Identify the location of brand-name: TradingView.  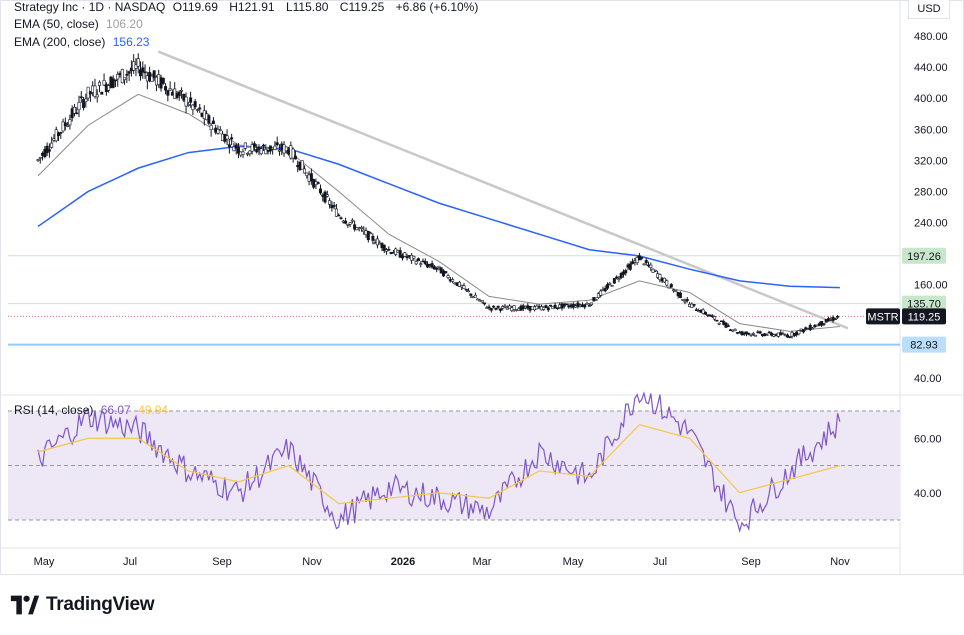
(100, 604).